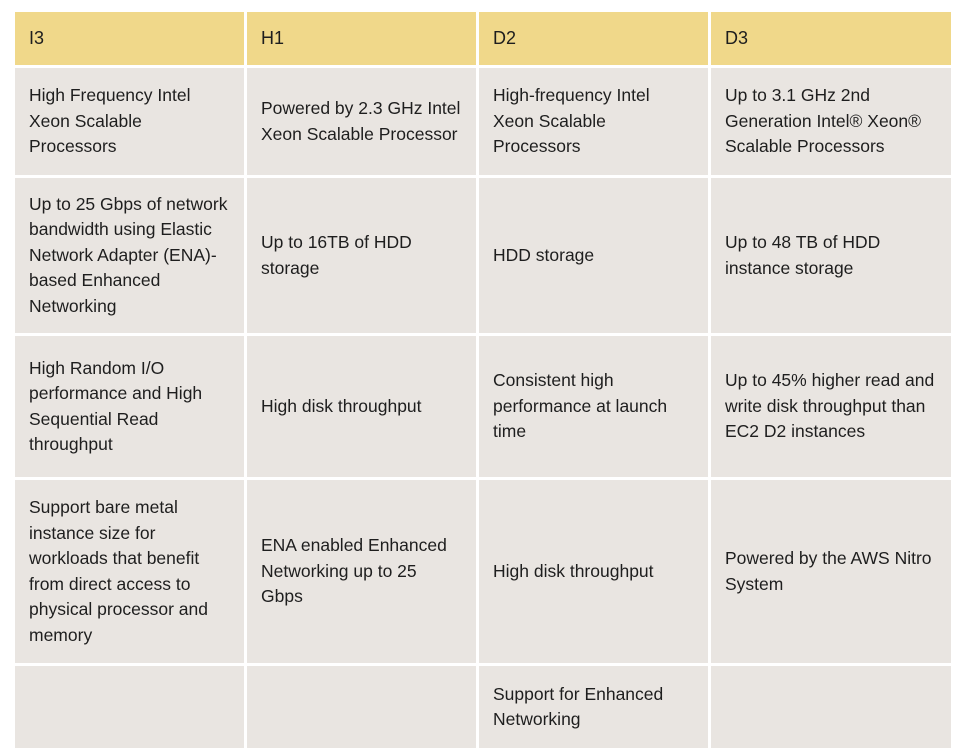  What do you see at coordinates (361, 255) in the screenshot?
I see `table-cell: Up to 16TB of HDD storage` at bounding box center [361, 255].